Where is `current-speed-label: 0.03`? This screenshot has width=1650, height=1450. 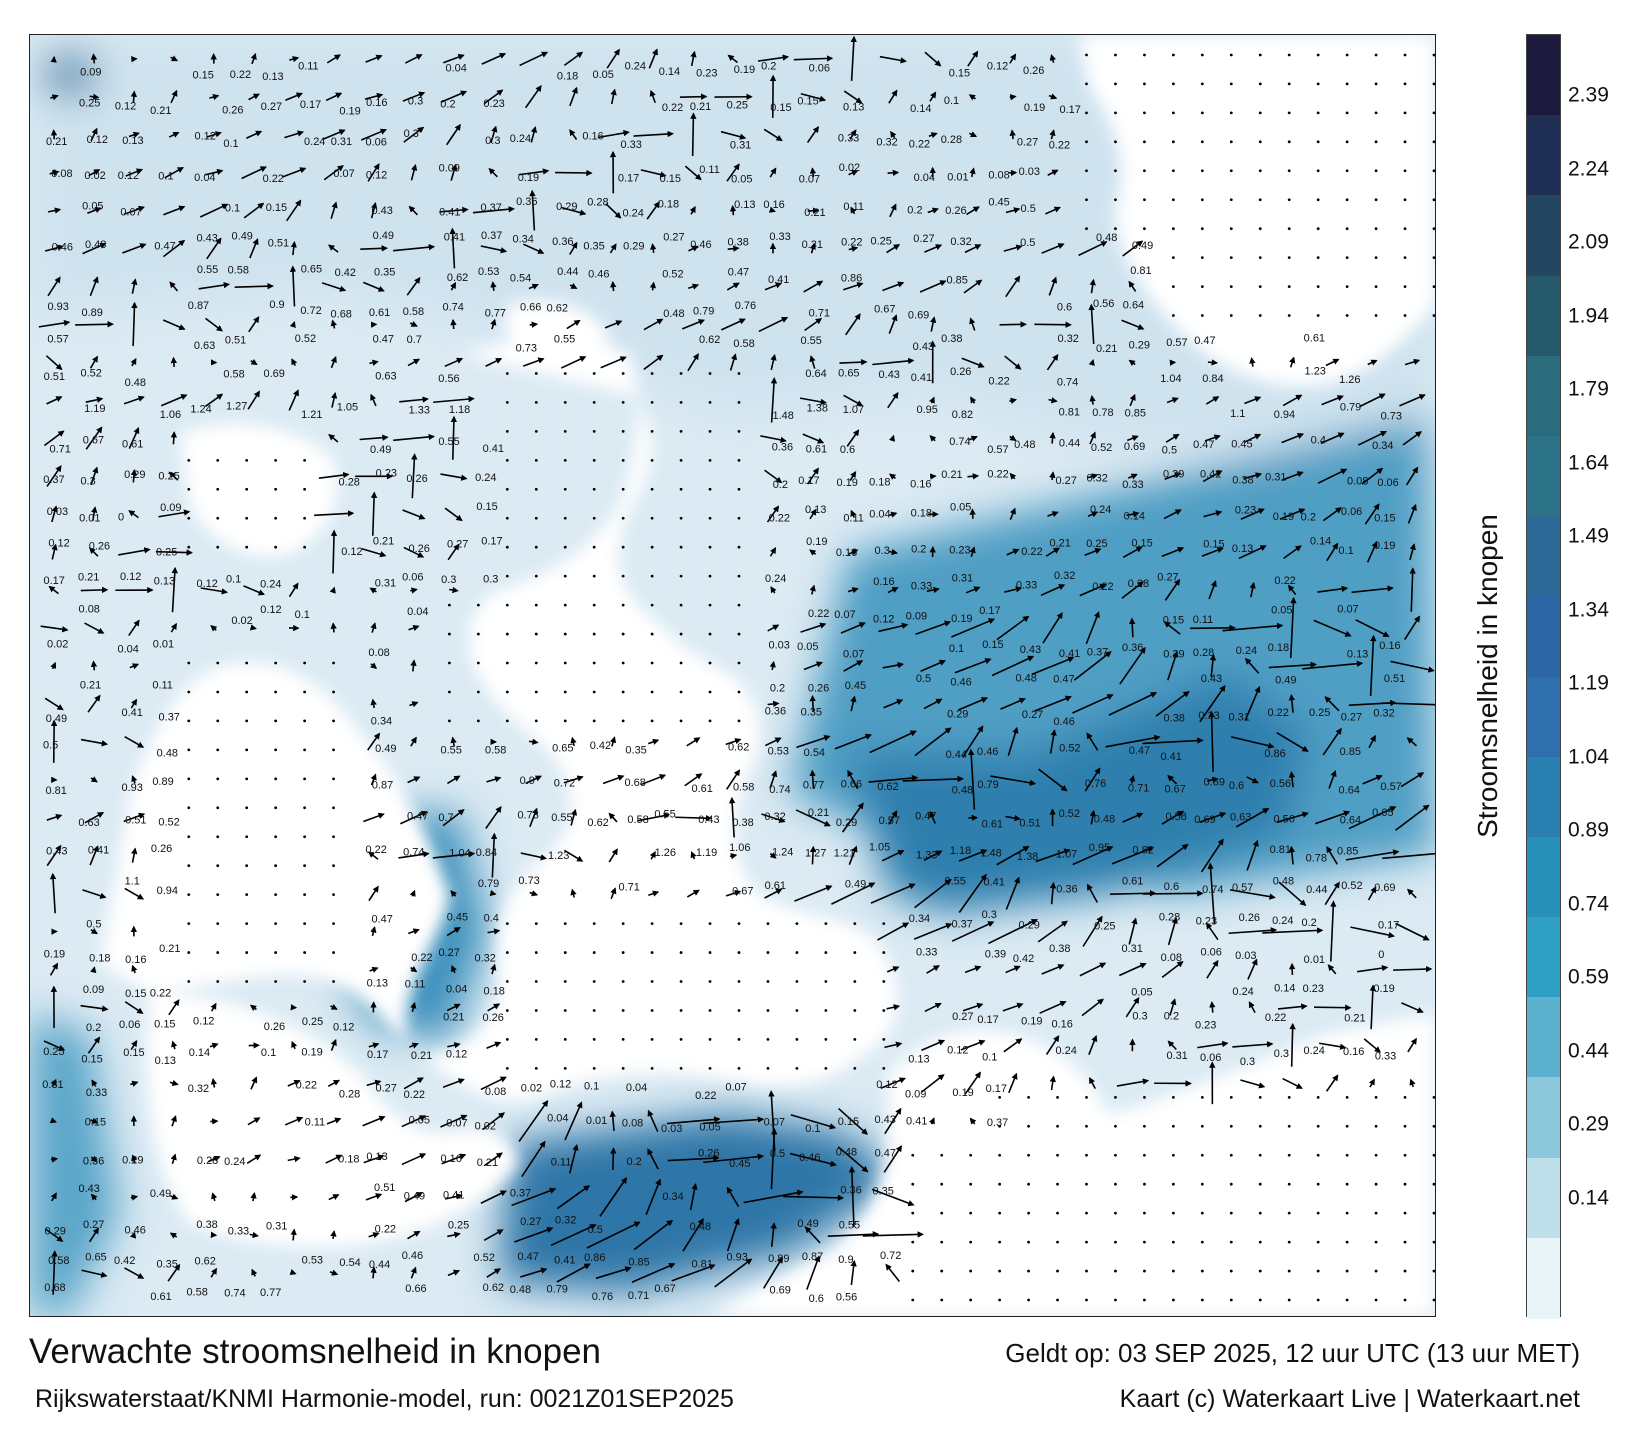 current-speed-label: 0.03 is located at coordinates (1029, 172).